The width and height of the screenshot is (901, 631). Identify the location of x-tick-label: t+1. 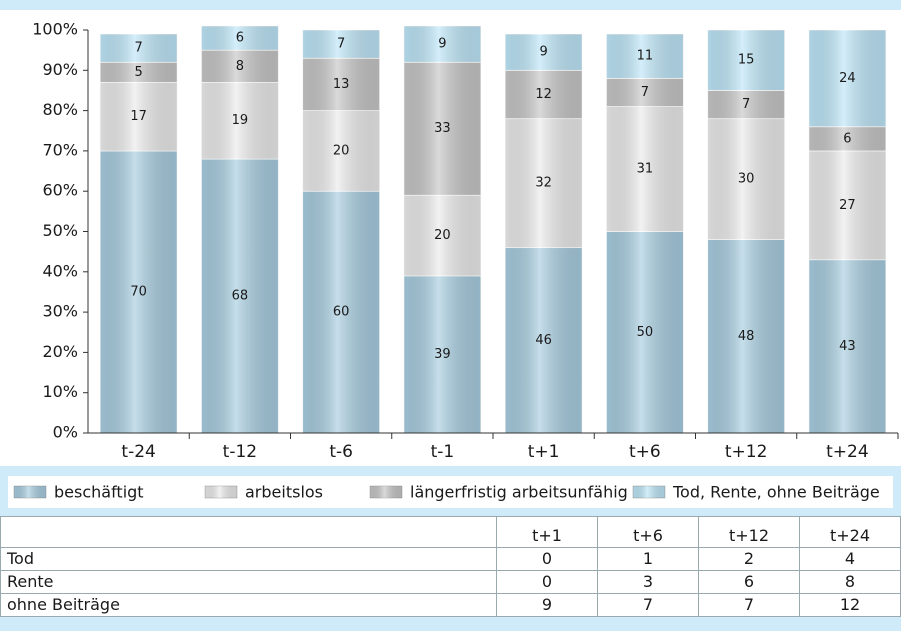
(544, 452).